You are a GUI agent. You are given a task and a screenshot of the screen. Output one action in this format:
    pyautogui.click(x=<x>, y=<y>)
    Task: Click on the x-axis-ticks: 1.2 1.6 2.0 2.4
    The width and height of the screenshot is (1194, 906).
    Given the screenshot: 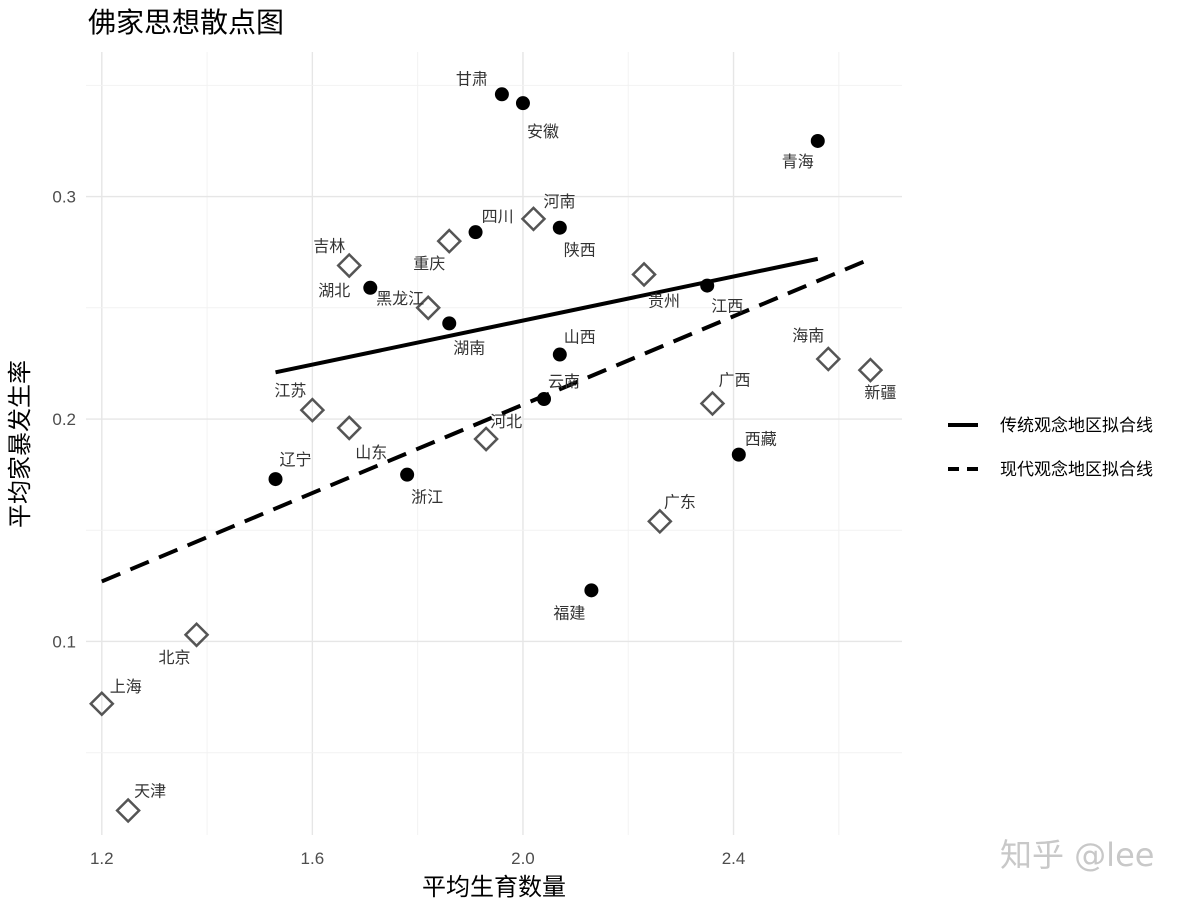 What is the action you would take?
    pyautogui.click(x=417, y=858)
    